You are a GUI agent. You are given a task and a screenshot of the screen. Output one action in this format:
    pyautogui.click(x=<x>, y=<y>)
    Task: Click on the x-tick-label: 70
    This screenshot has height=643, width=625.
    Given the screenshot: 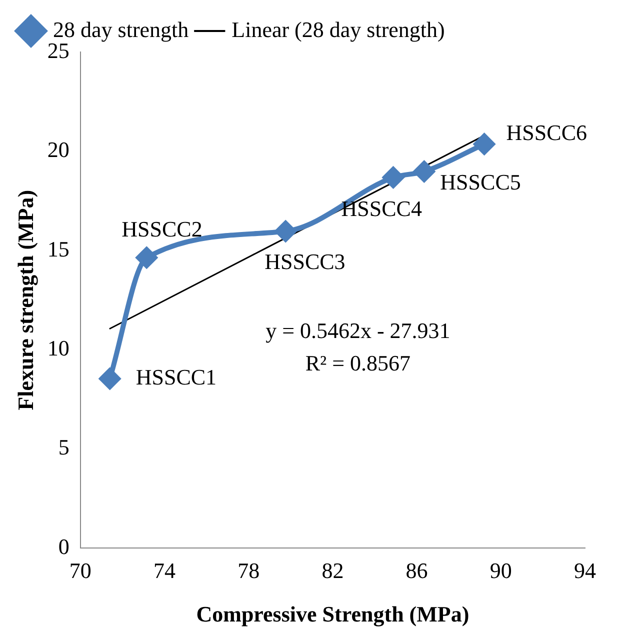 What is the action you would take?
    pyautogui.click(x=80, y=571)
    